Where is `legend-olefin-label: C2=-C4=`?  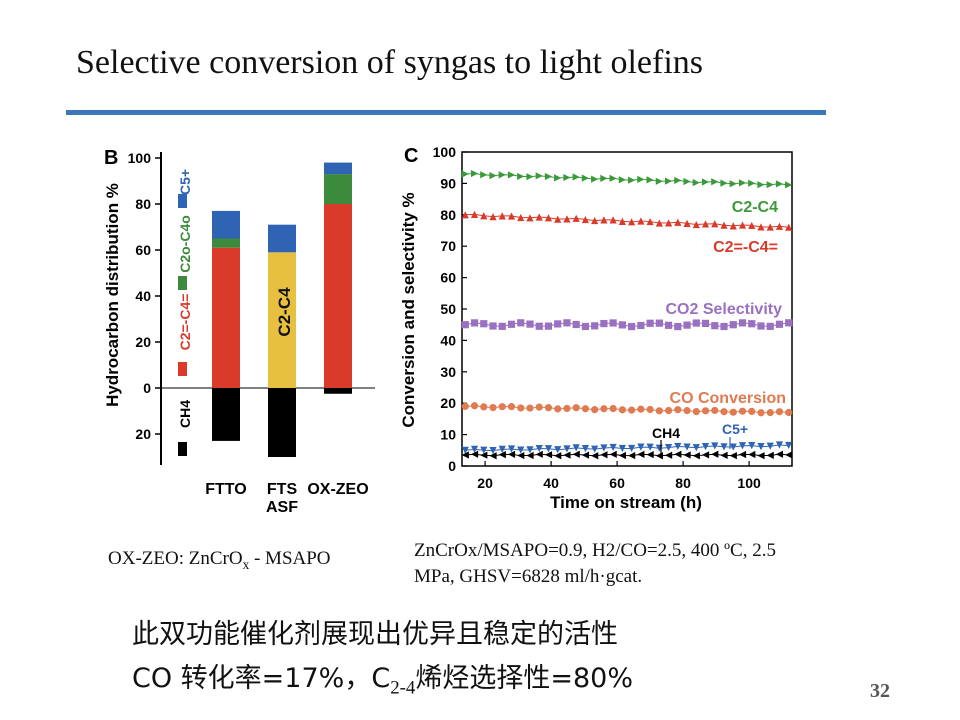
legend-olefin-label: C2=-C4= is located at coordinates (185, 322).